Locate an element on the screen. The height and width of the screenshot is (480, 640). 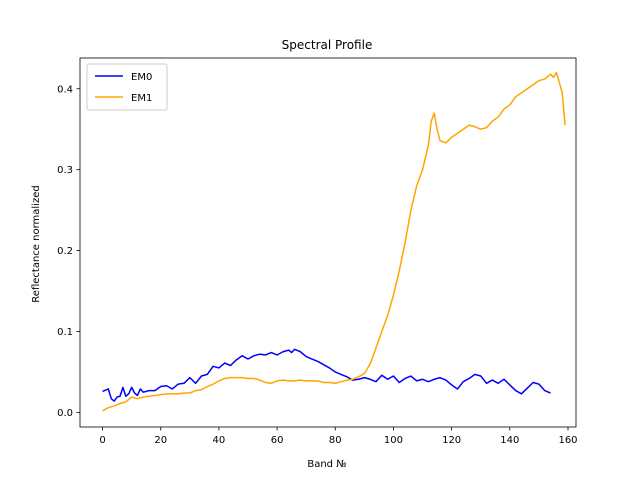
y-tick-label: 0.4 is located at coordinates (65, 89).